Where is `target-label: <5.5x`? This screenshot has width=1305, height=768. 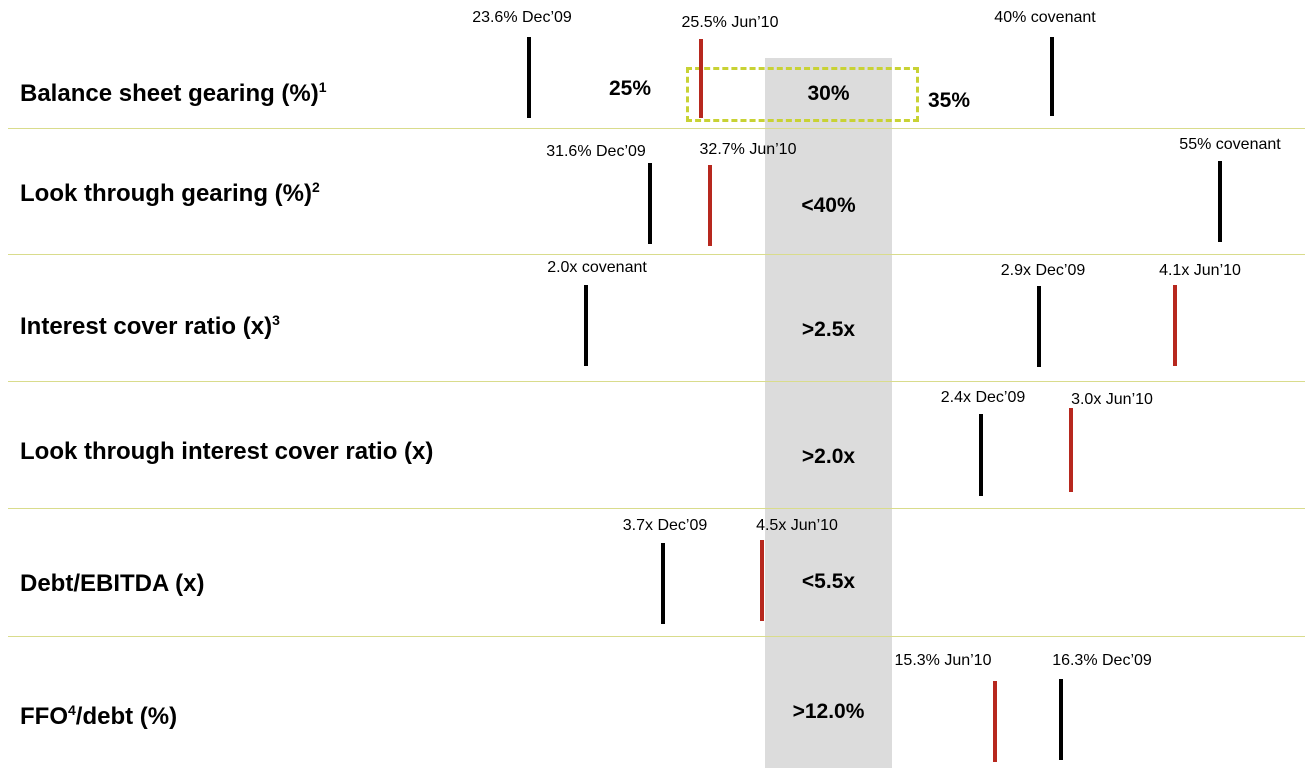
target-label: <5.5x is located at coordinates (828, 581).